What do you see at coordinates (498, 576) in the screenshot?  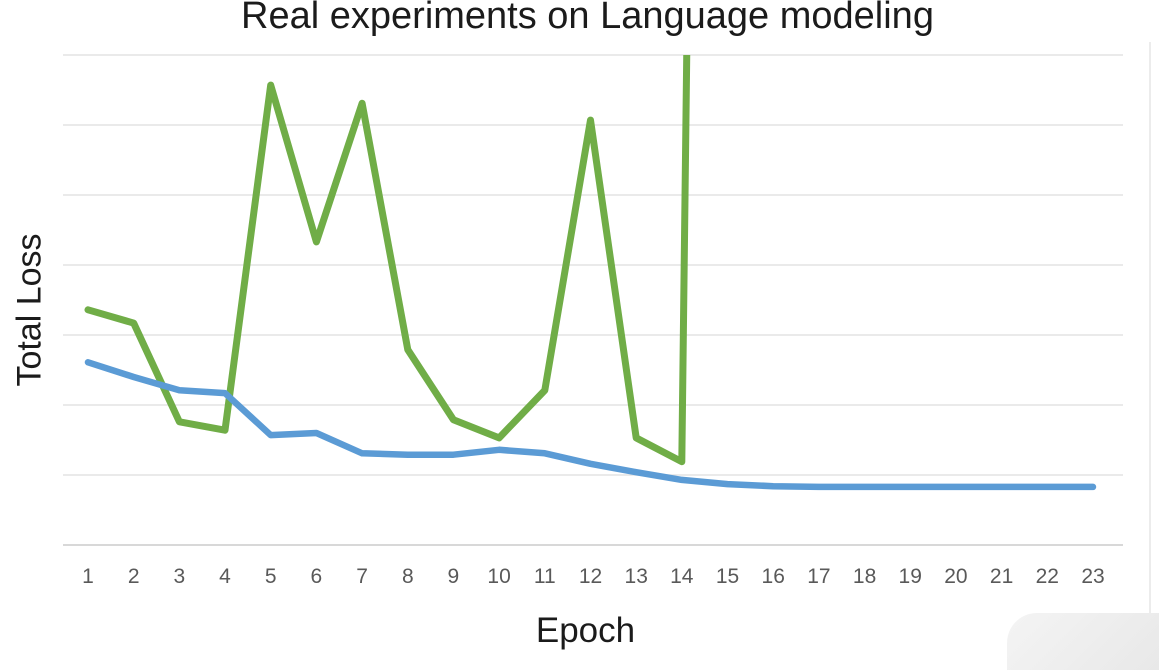 I see `x-tick-label: 10` at bounding box center [498, 576].